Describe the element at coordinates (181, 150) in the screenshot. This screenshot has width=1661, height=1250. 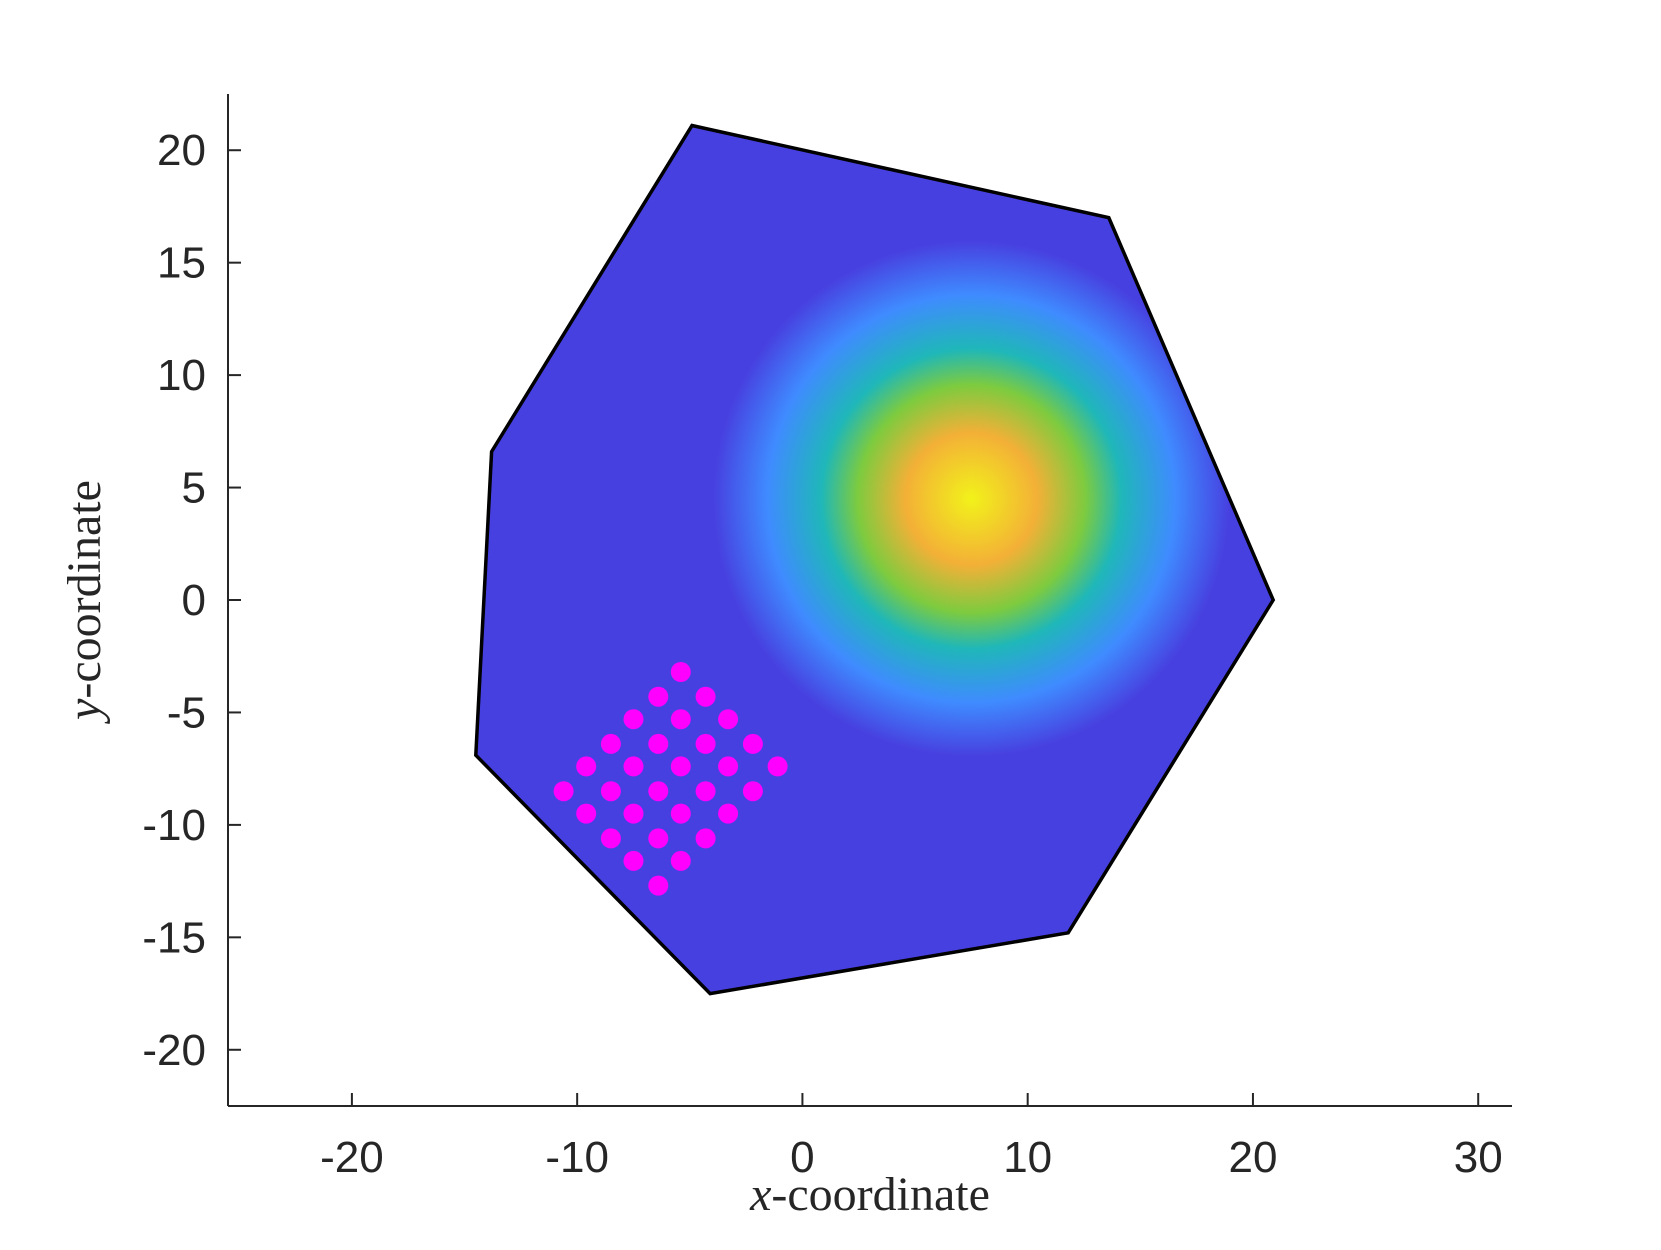
I see `y-tick-label: 20` at that location.